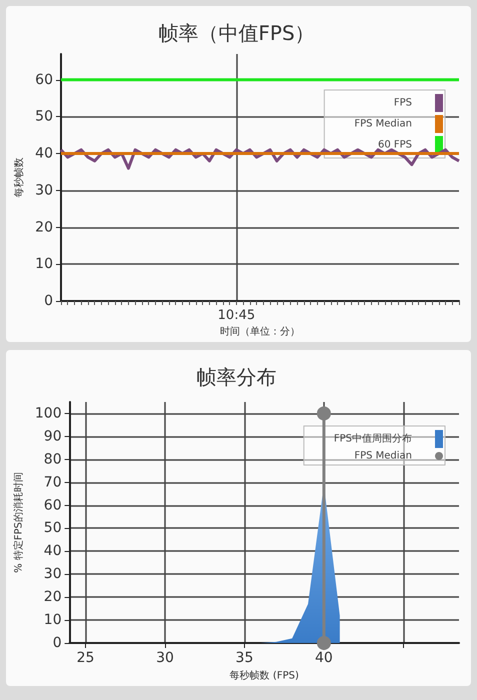  I want to click on x-axis-title: 每秒帧数 (FPS), so click(264, 676).